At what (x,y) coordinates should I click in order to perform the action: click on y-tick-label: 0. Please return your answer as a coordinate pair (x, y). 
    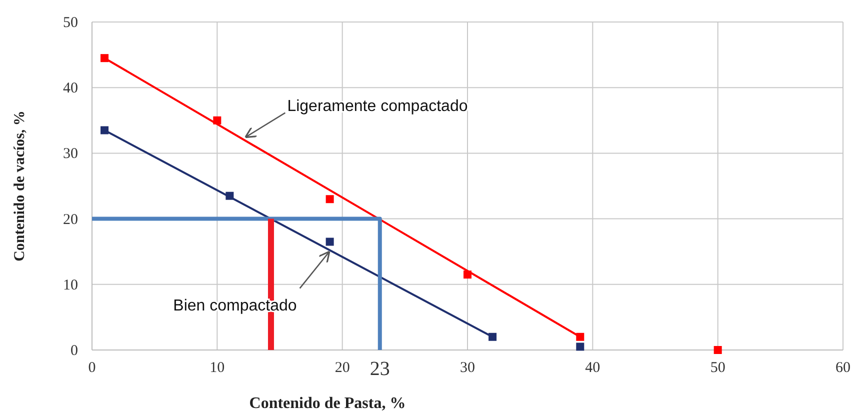
    Looking at the image, I should click on (74, 351).